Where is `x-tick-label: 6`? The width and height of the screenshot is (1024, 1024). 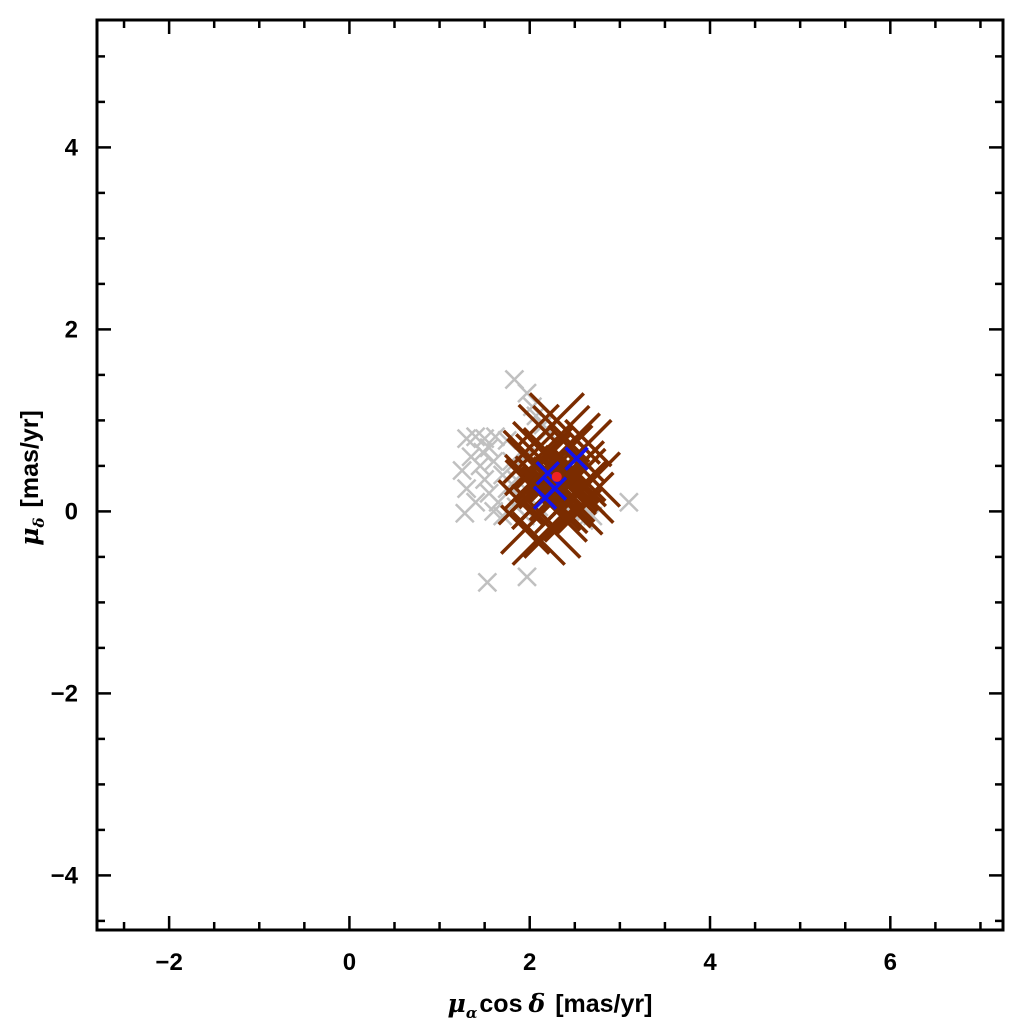
x-tick-label: 6 is located at coordinates (890, 962).